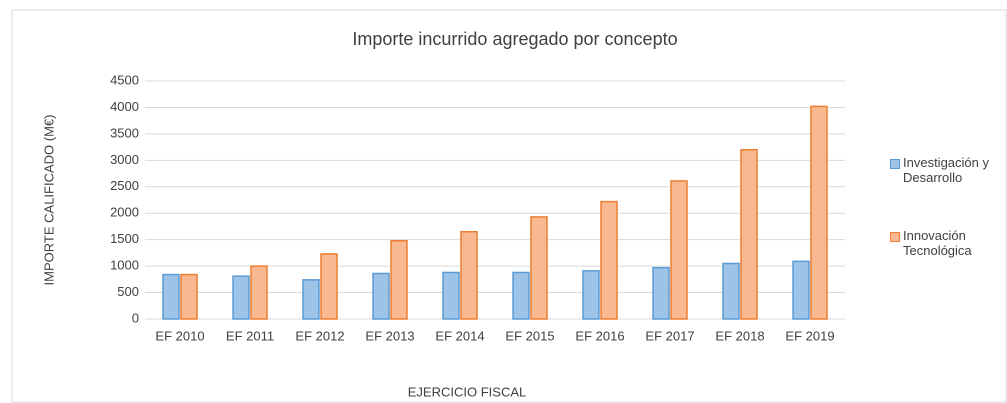 The height and width of the screenshot is (403, 1007). Describe the element at coordinates (124, 79) in the screenshot. I see `y-tick-label: 4500` at that location.